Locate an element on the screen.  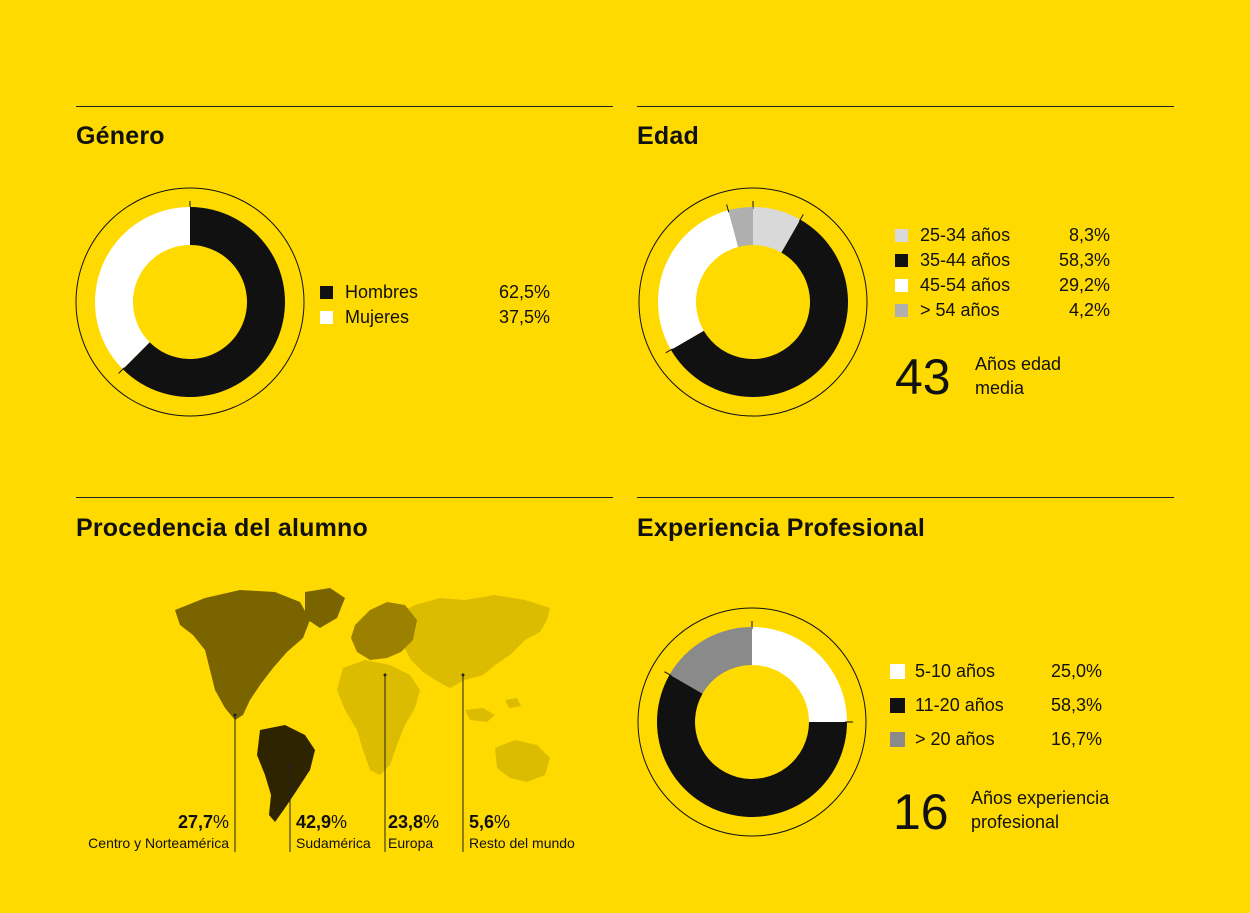
rule-procedencia is located at coordinates (344, 497).